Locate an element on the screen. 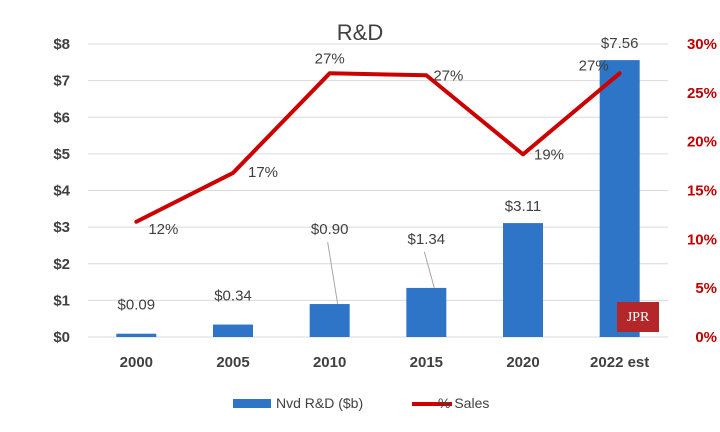 The width and height of the screenshot is (720, 432). left-tick-label: $8 is located at coordinates (61, 44).